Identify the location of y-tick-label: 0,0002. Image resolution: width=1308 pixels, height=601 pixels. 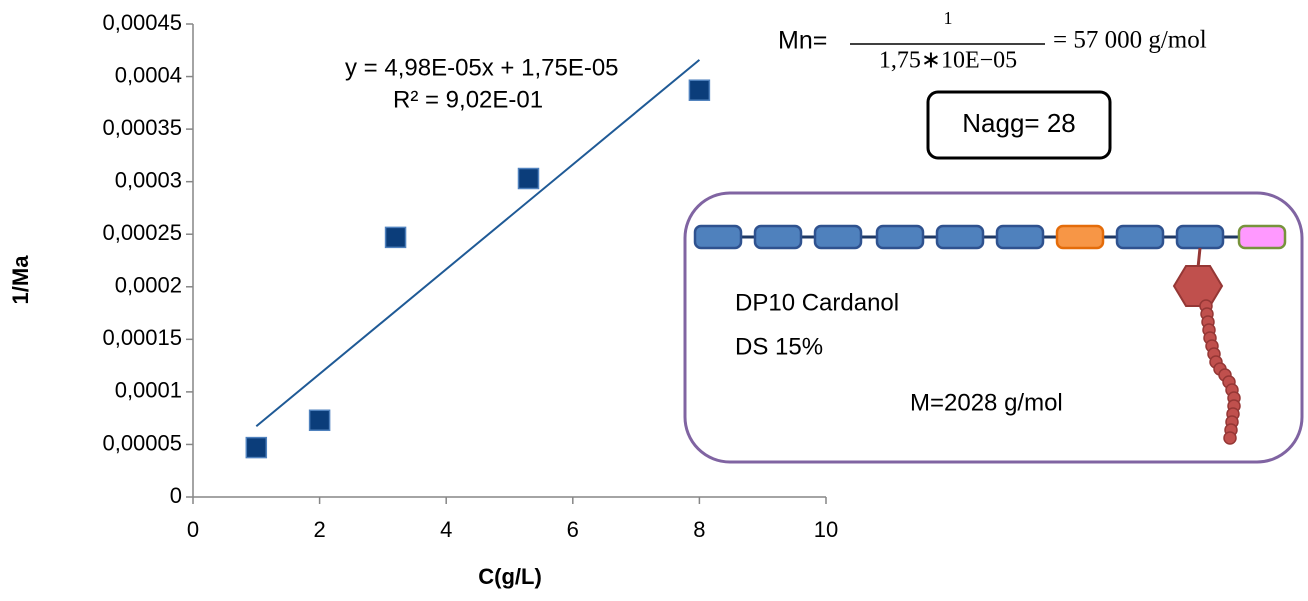
(148, 285).